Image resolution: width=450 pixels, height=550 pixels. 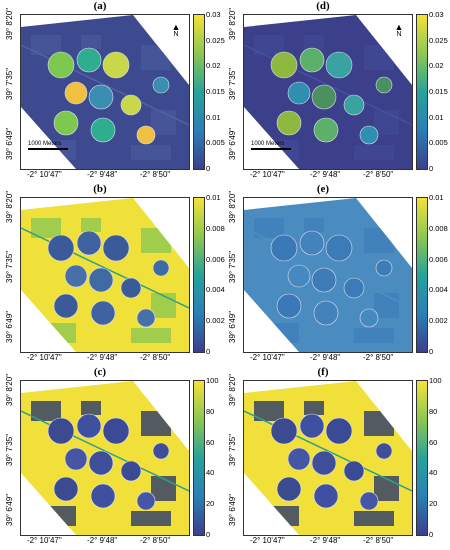 What do you see at coordinates (323, 372) in the screenshot?
I see `panel-title: (f)` at bounding box center [323, 372].